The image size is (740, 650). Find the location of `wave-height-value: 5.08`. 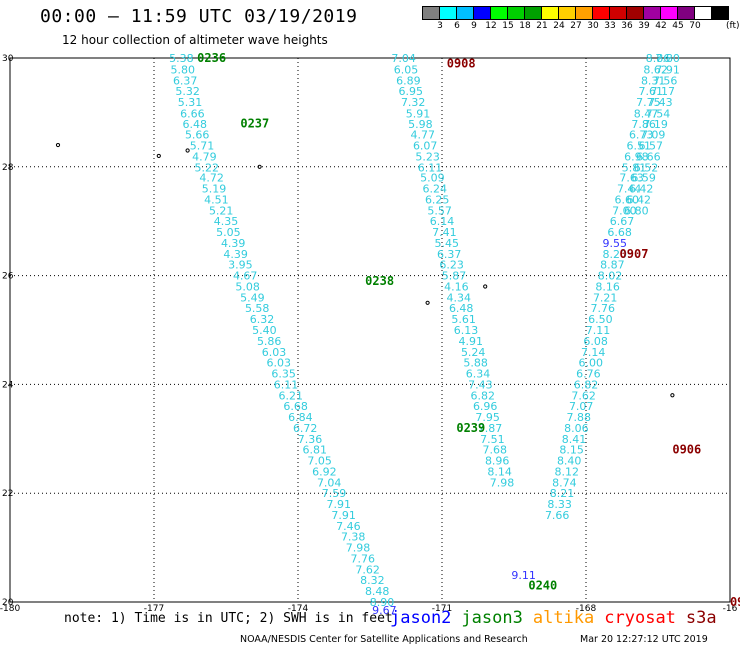

wave-height-value: 5.08 is located at coordinates (247, 286).